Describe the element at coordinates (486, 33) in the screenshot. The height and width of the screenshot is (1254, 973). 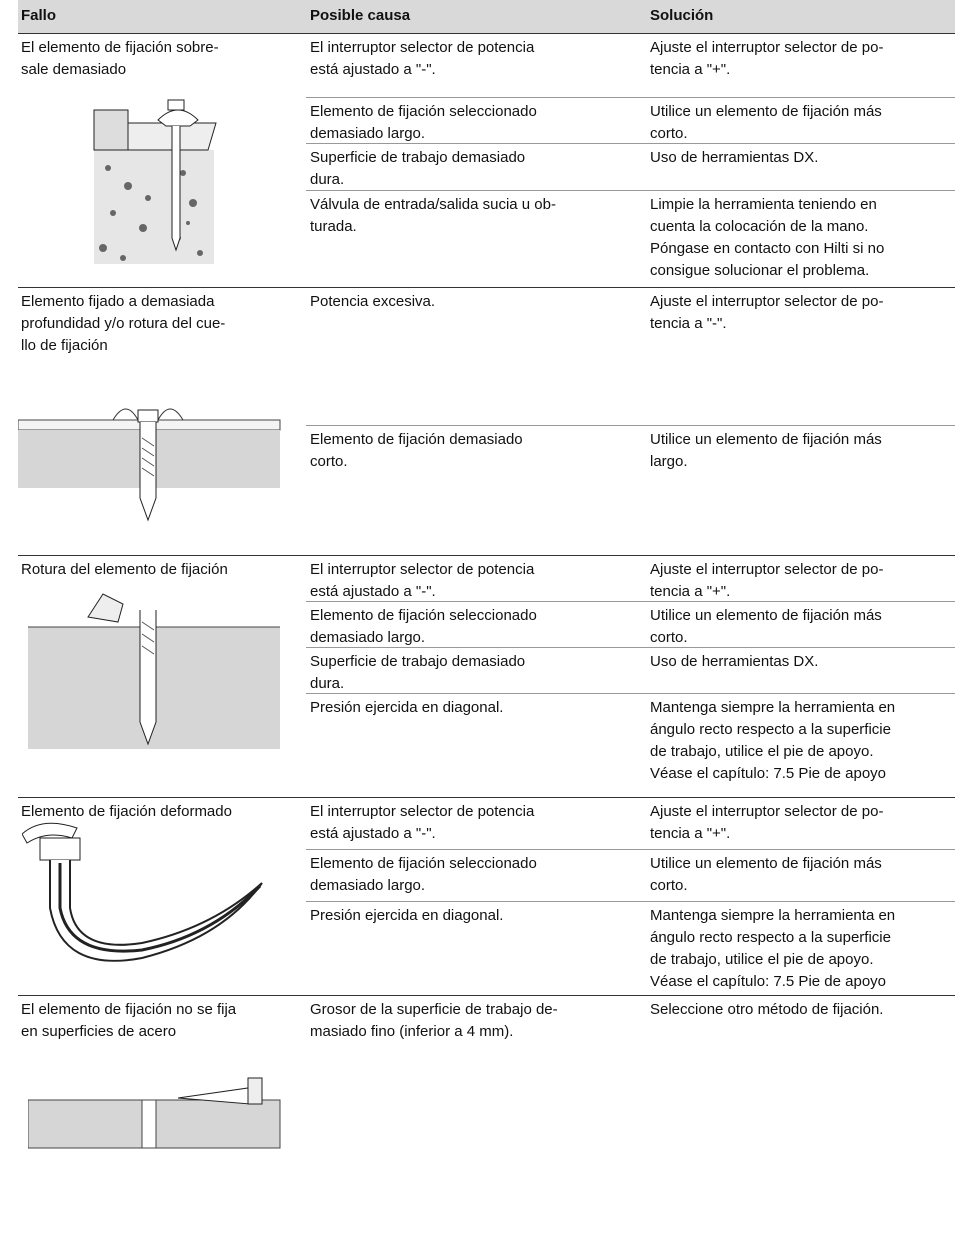
I see `header-rule` at that location.